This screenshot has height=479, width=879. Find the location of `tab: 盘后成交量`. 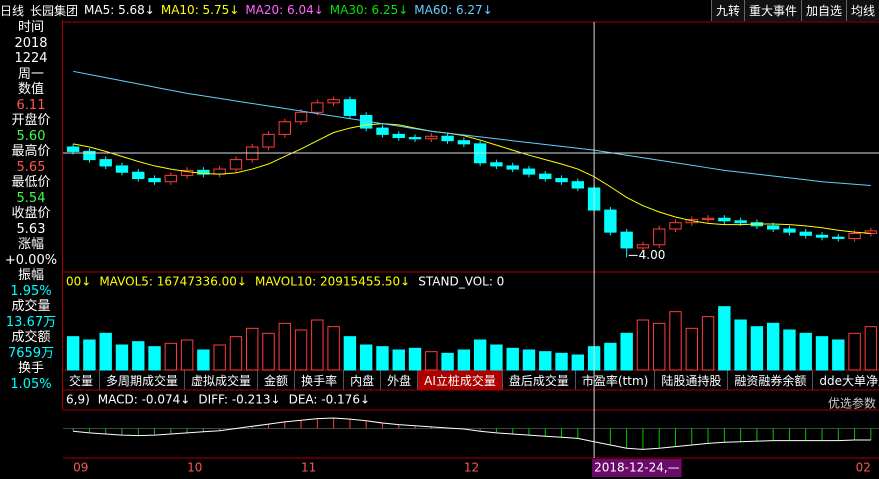

tab: 盘后成交量 is located at coordinates (539, 380).